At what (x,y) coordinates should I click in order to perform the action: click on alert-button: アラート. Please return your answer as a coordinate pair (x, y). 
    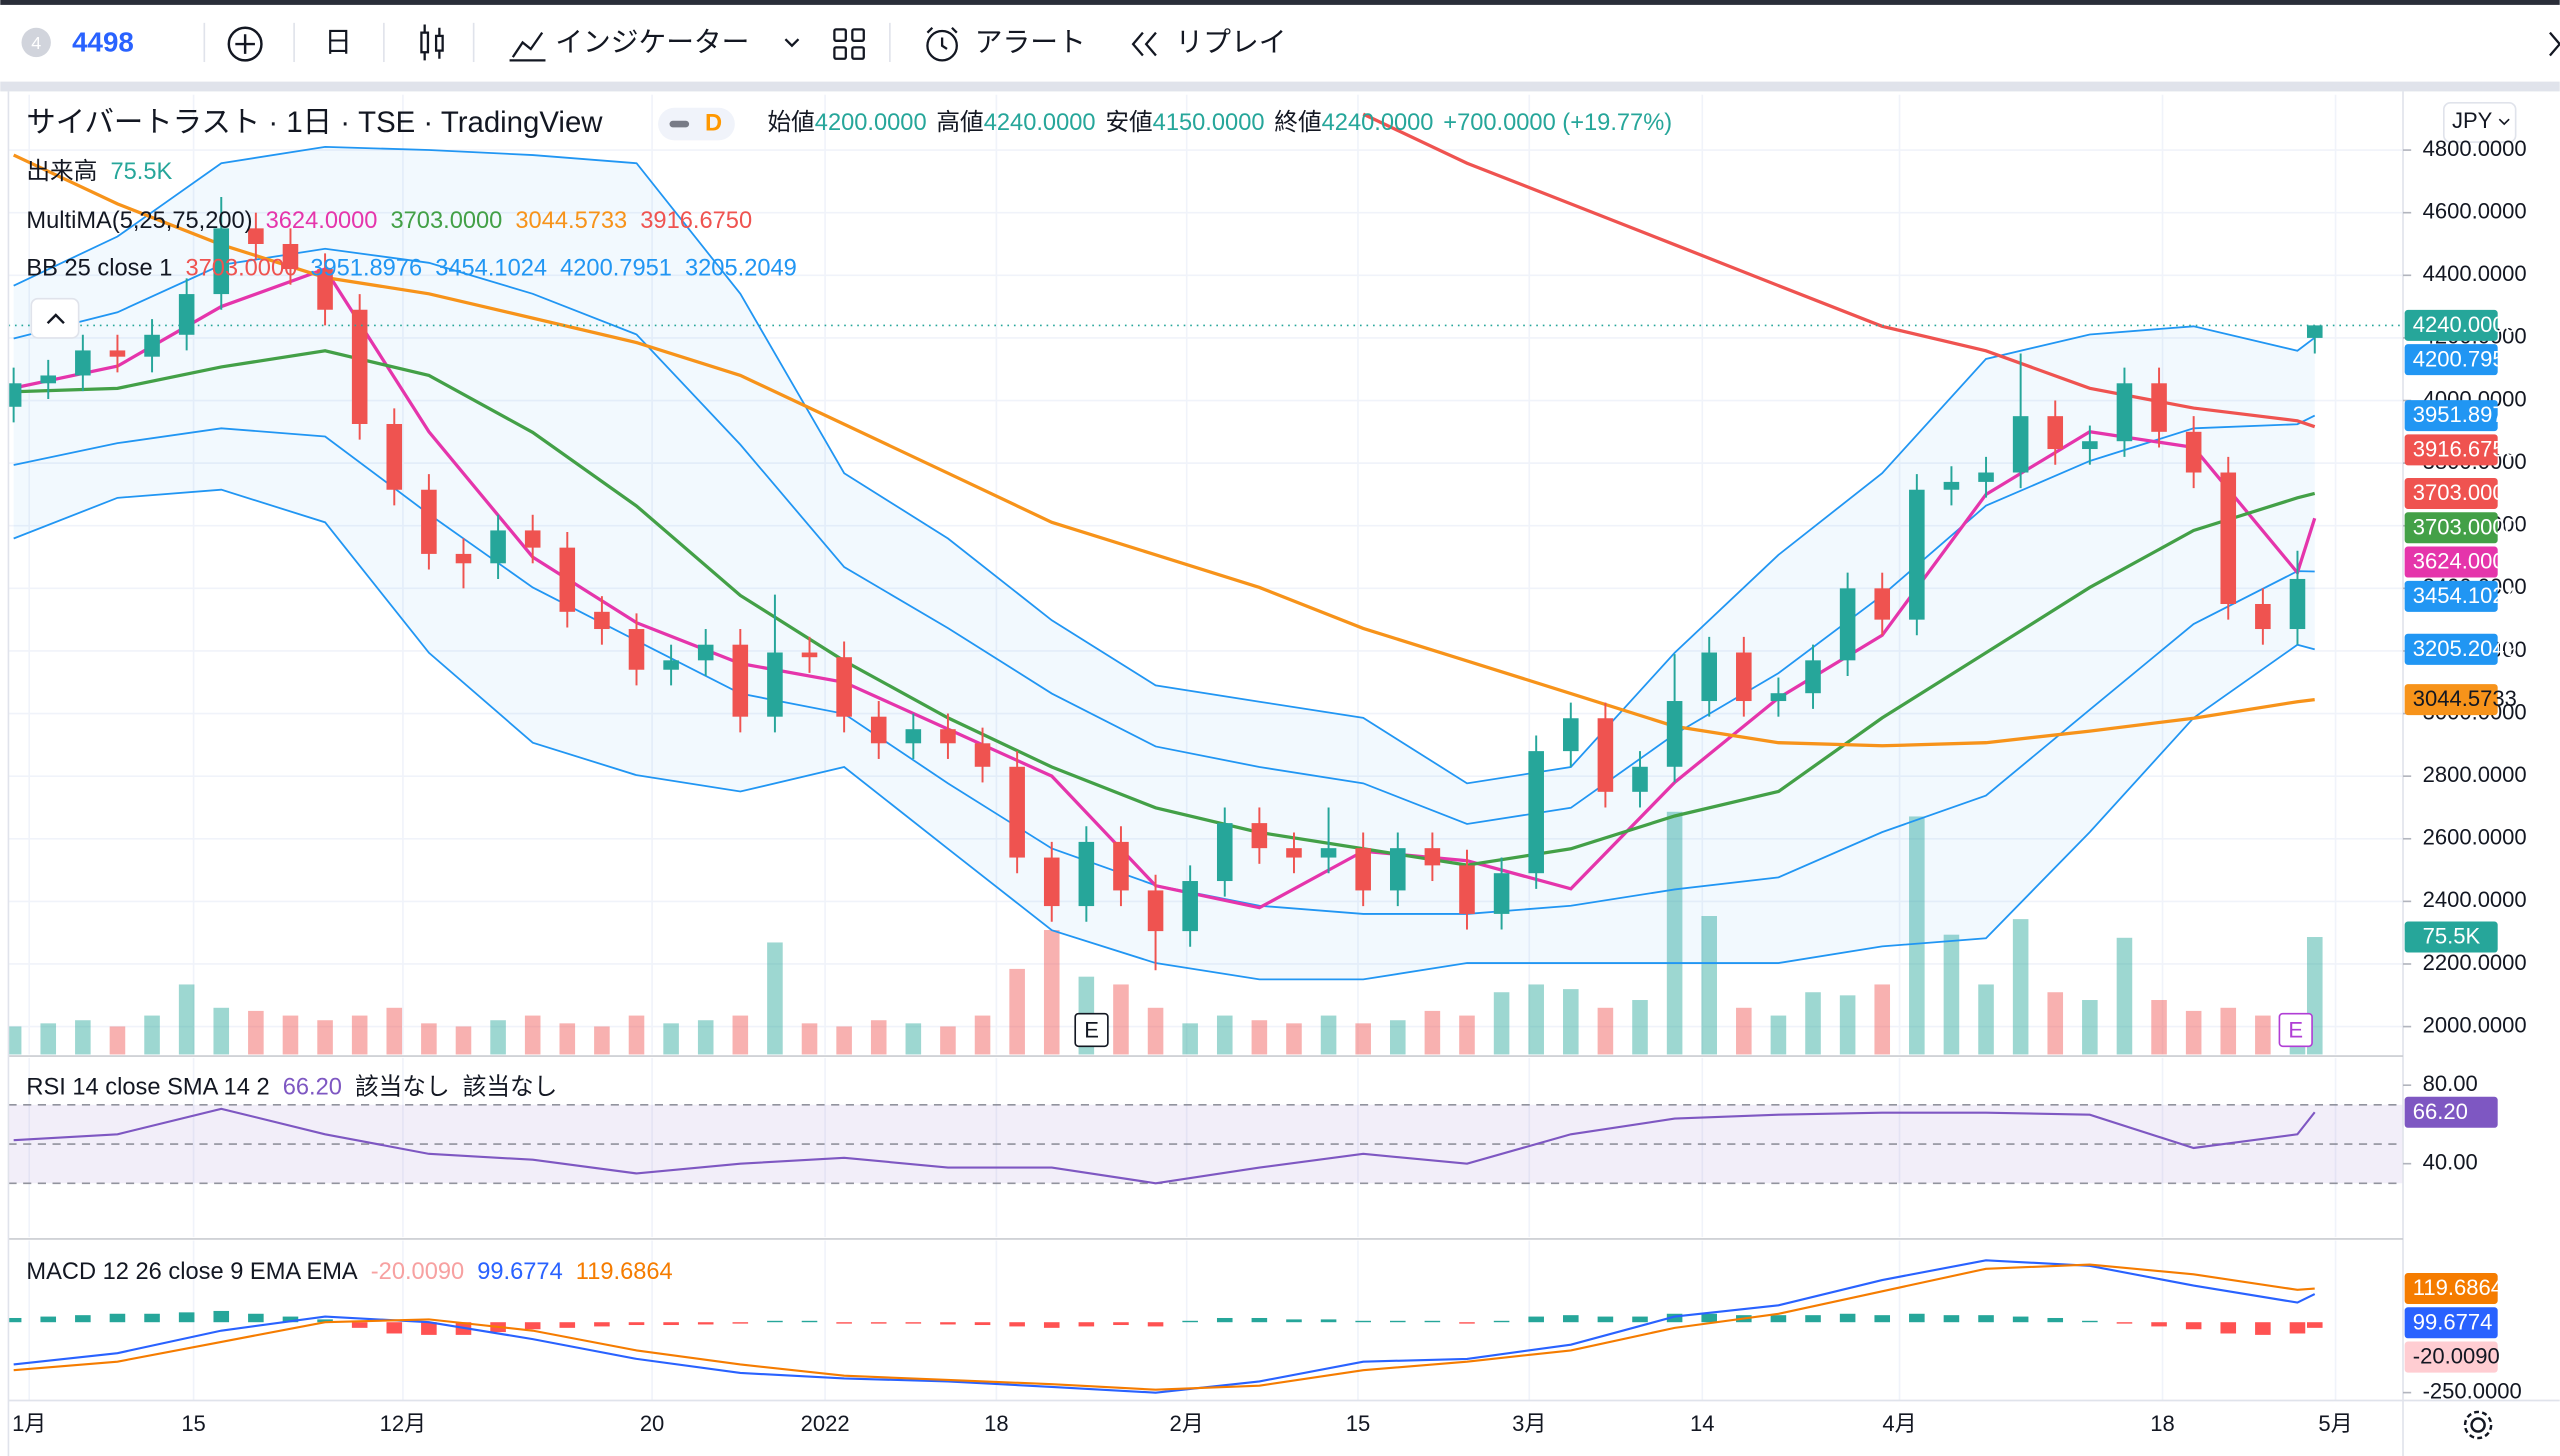
    Looking at the image, I should click on (1030, 41).